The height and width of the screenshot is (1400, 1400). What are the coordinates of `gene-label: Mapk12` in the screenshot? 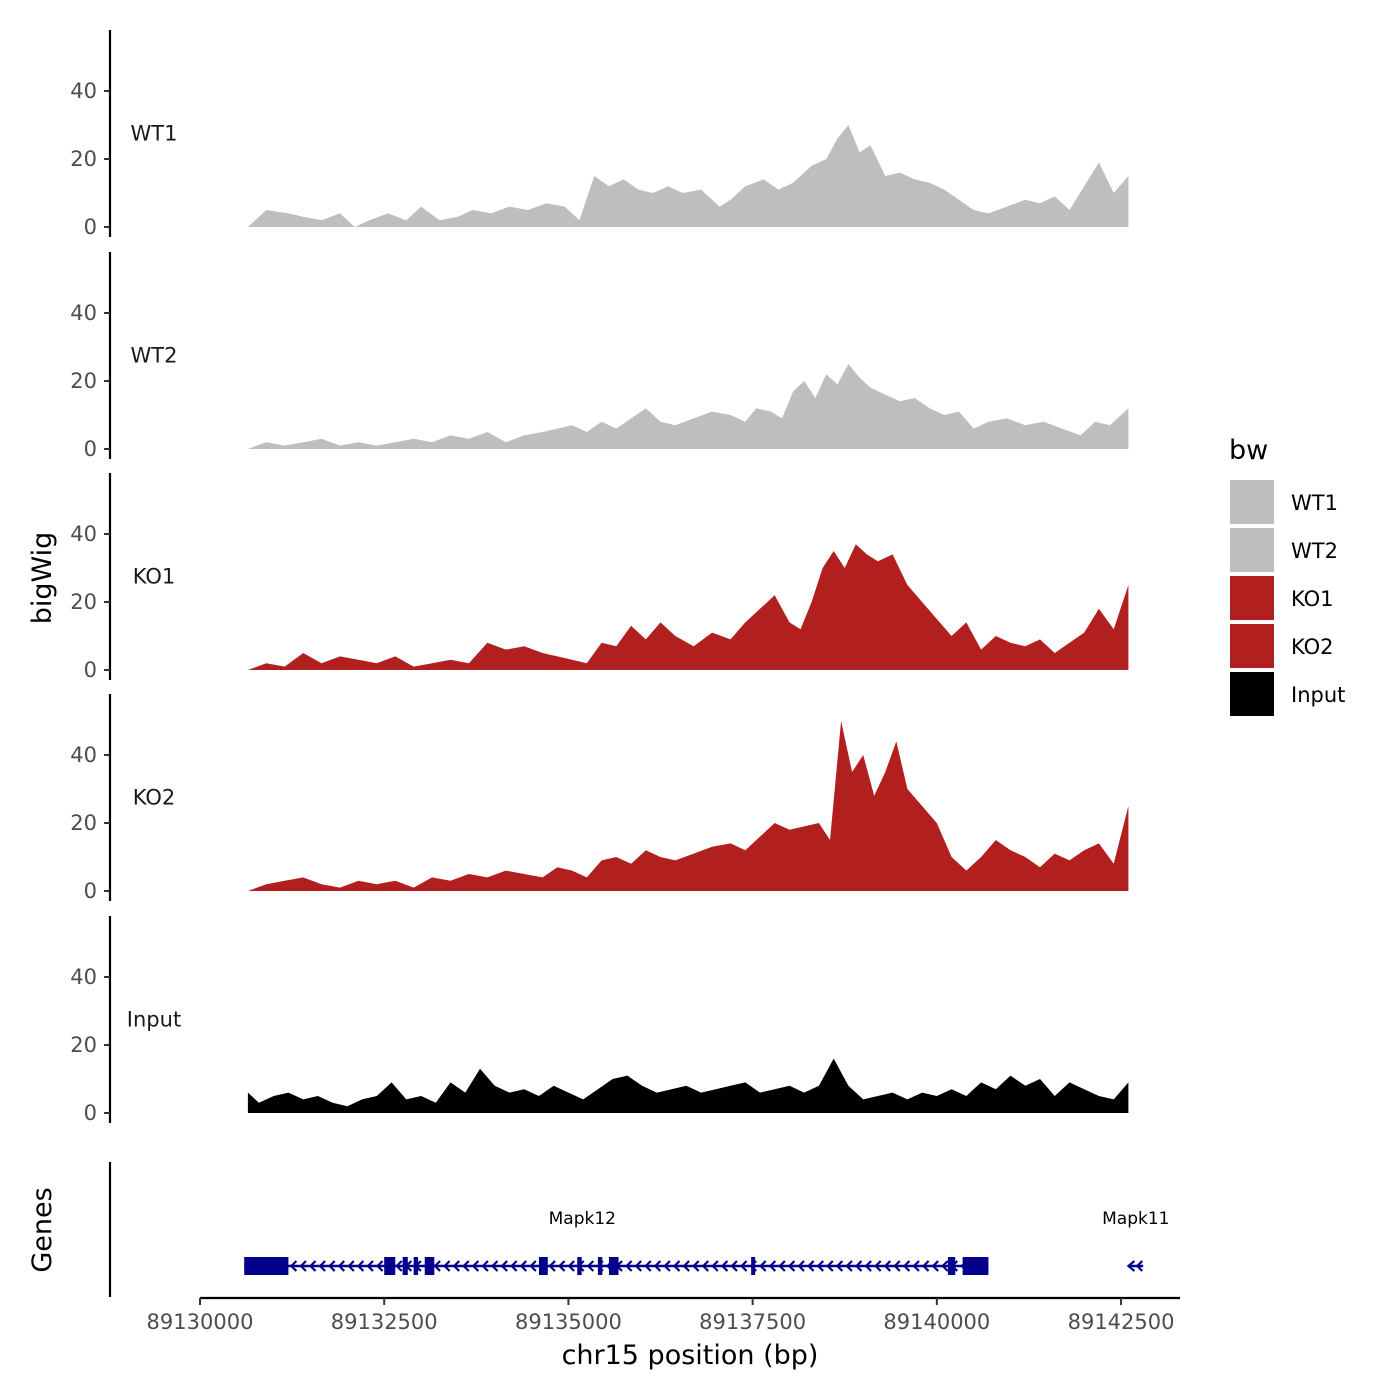 It's located at (582, 1219).